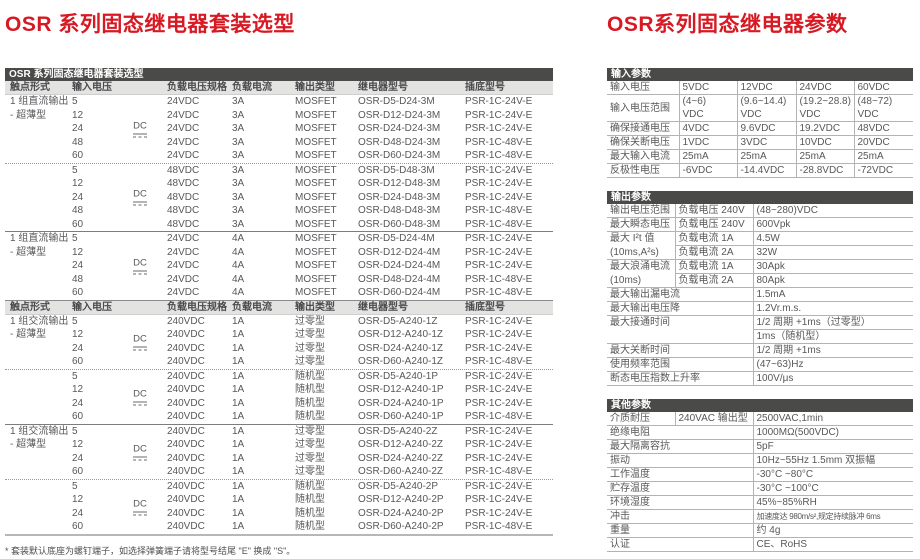  What do you see at coordinates (78, 224) in the screenshot?
I see `input-voltage-cell: 60` at bounding box center [78, 224].